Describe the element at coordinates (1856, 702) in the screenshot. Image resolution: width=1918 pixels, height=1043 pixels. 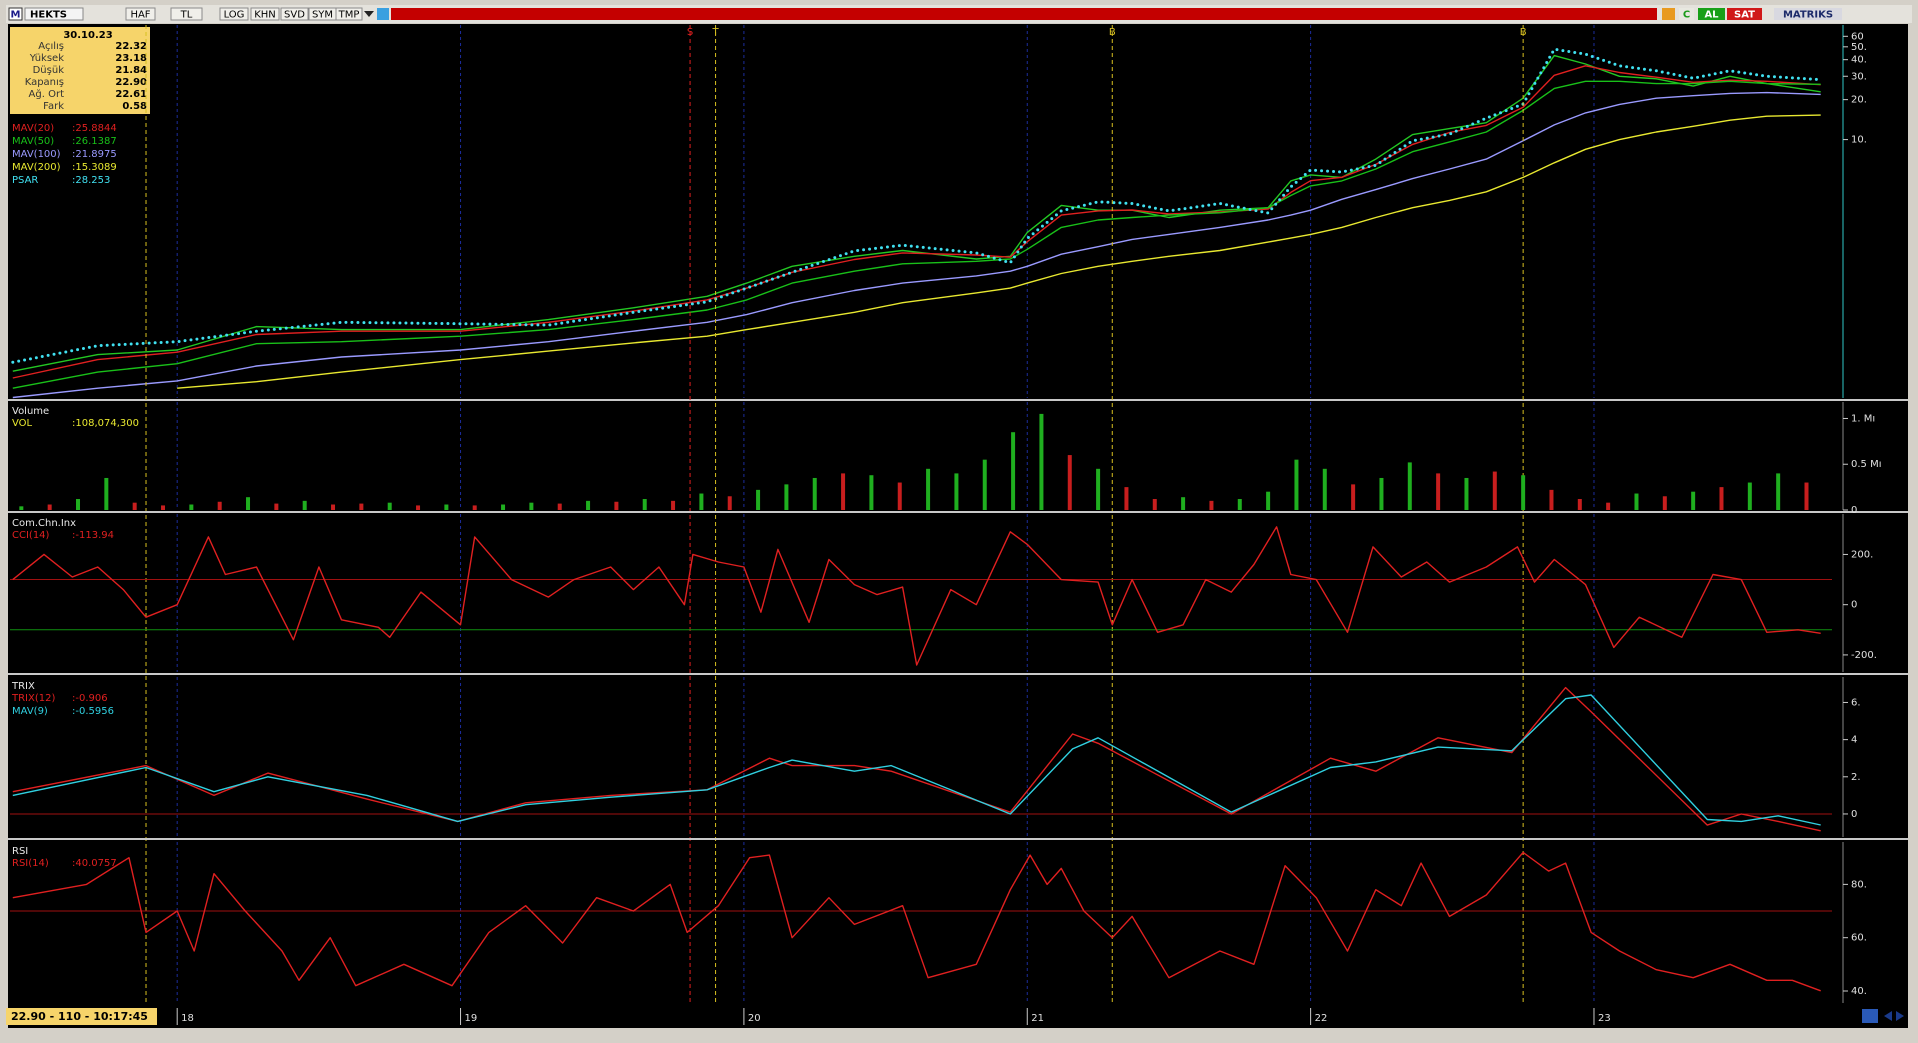
I see `y-tick-label: 6.` at that location.